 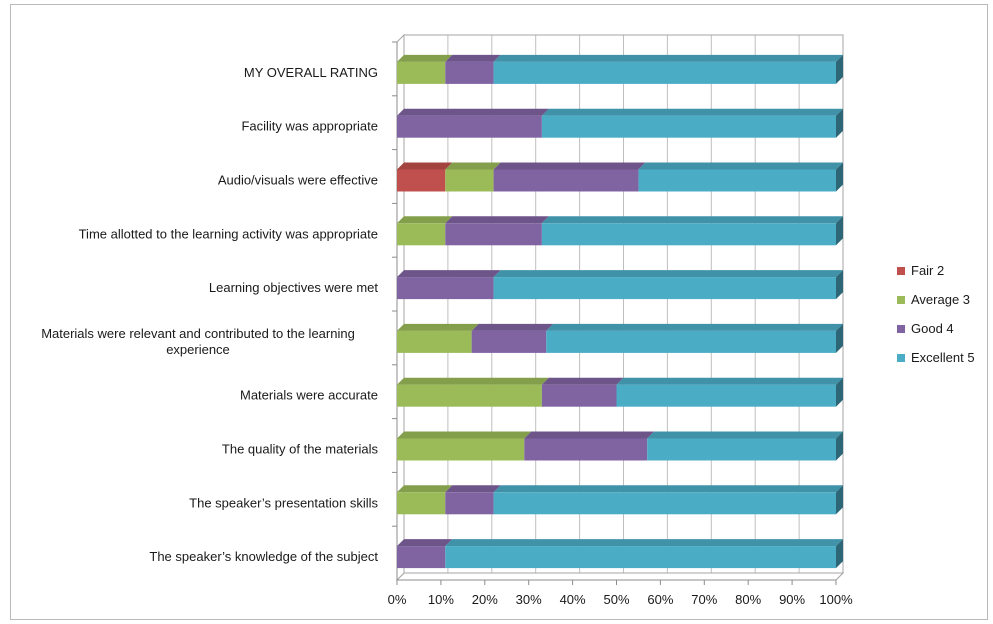 What do you see at coordinates (300, 449) in the screenshot?
I see `category-label: The quality of the materials` at bounding box center [300, 449].